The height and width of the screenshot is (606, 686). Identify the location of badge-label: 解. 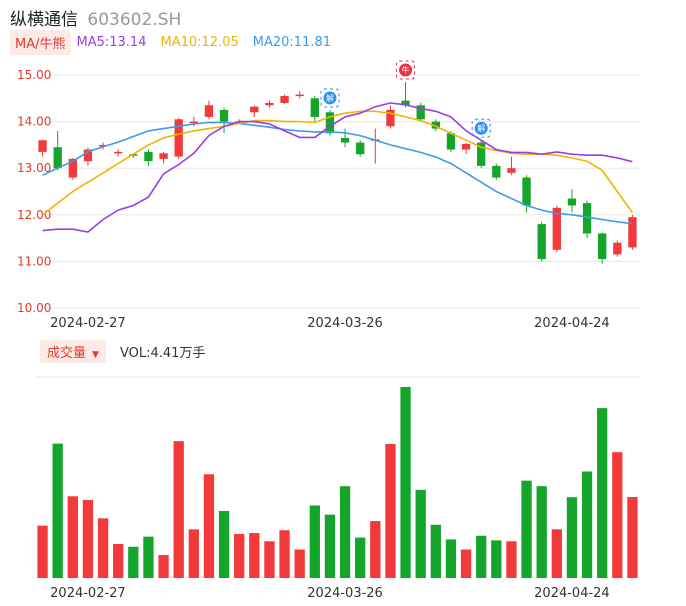
(330, 98).